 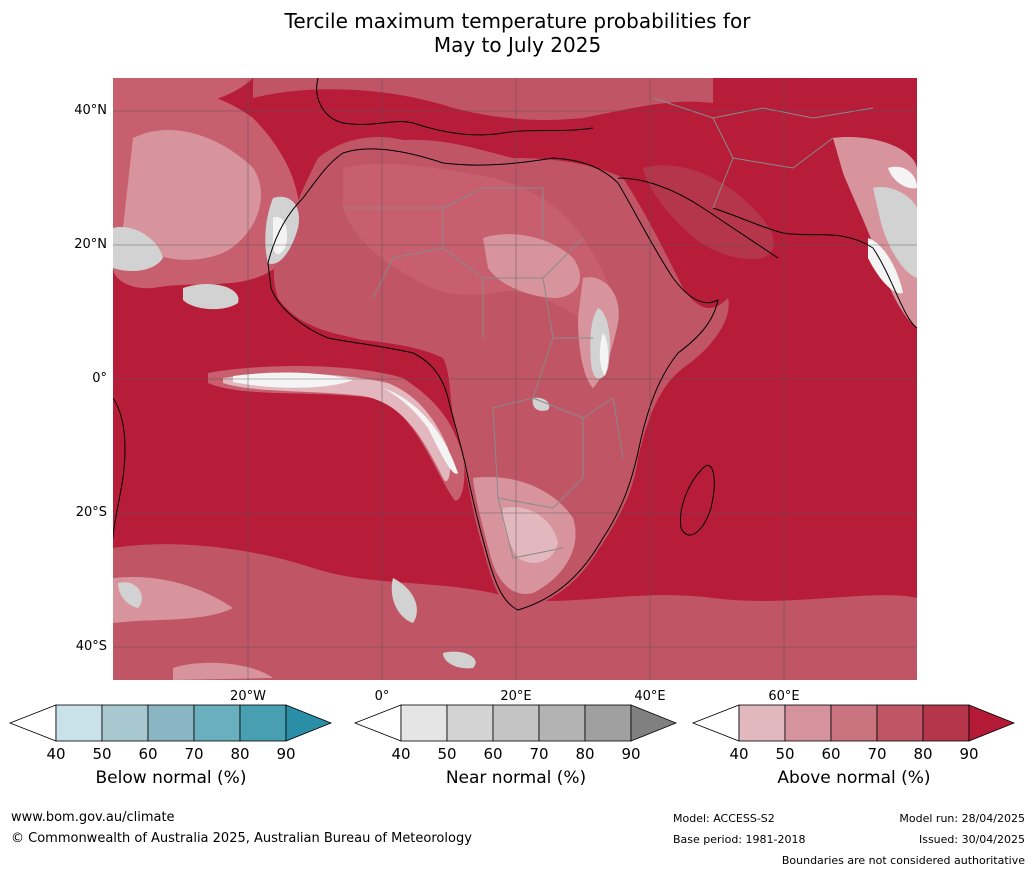 I want to click on lat-label-40n: 40°N, so click(x=90, y=110).